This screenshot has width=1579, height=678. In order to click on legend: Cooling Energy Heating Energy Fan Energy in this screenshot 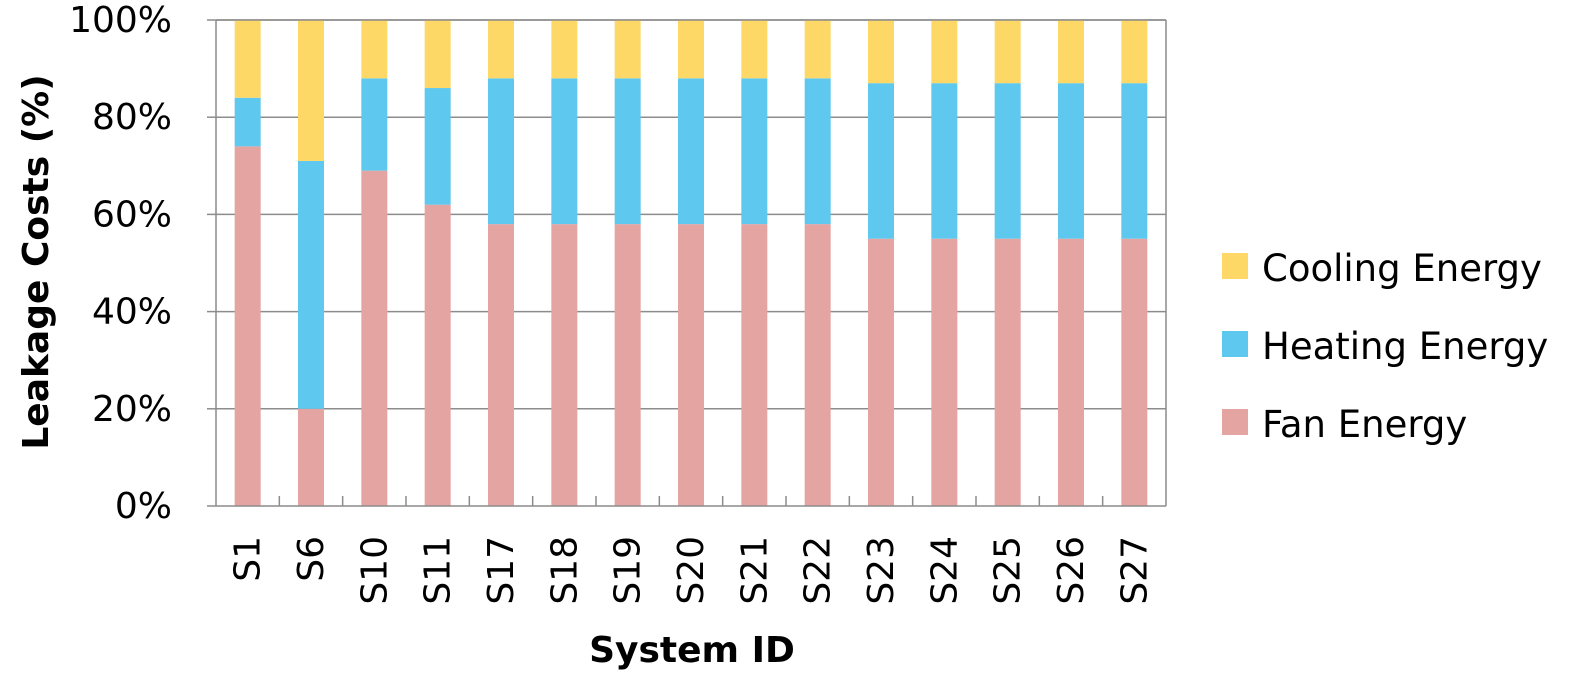, I will do `click(1385, 346)`.